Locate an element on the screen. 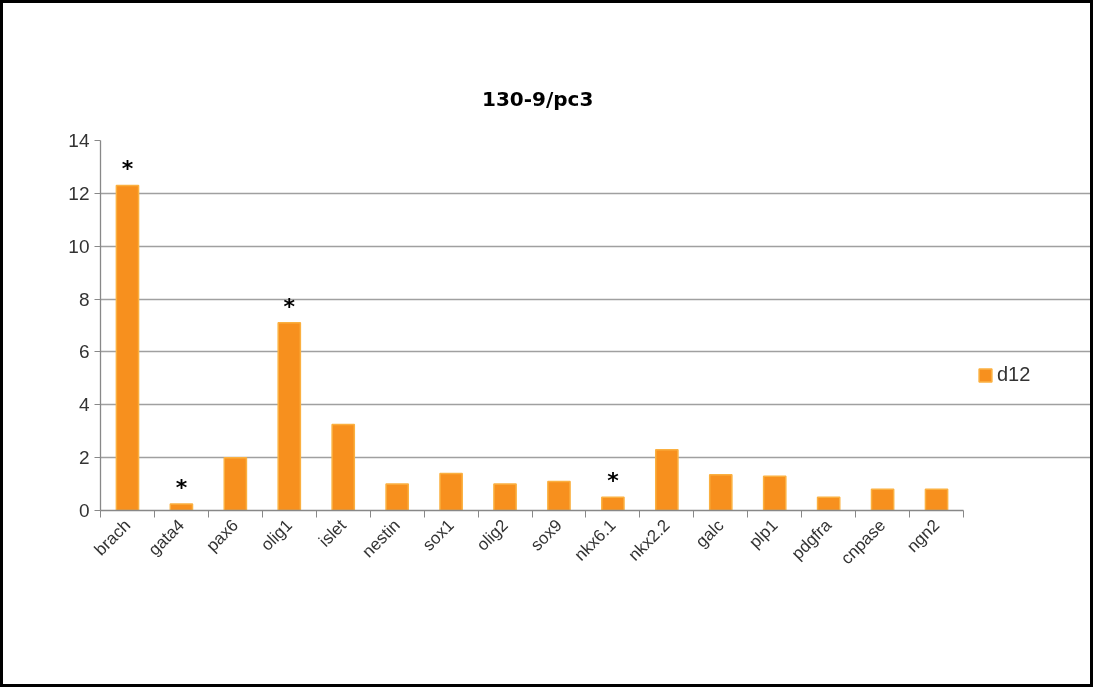  y-tick-label: 6 is located at coordinates (84, 352).